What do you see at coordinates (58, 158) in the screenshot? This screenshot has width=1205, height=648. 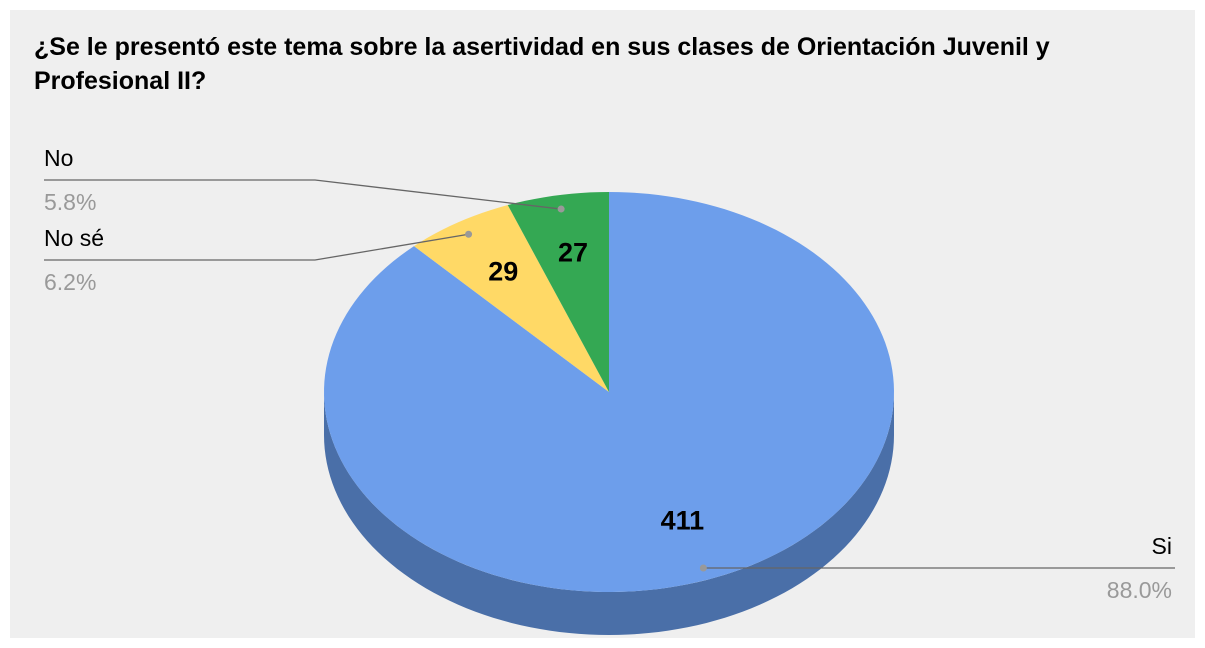 I see `legend-label: No` at bounding box center [58, 158].